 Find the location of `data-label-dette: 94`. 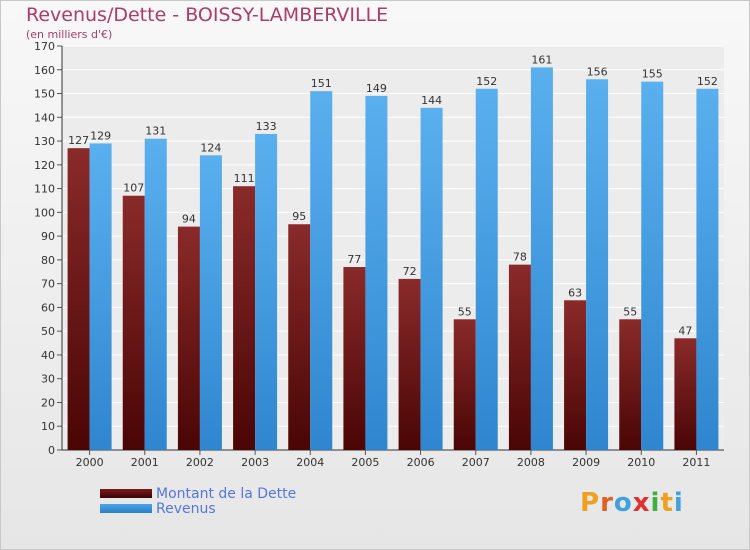

data-label-dette: 94 is located at coordinates (189, 219).